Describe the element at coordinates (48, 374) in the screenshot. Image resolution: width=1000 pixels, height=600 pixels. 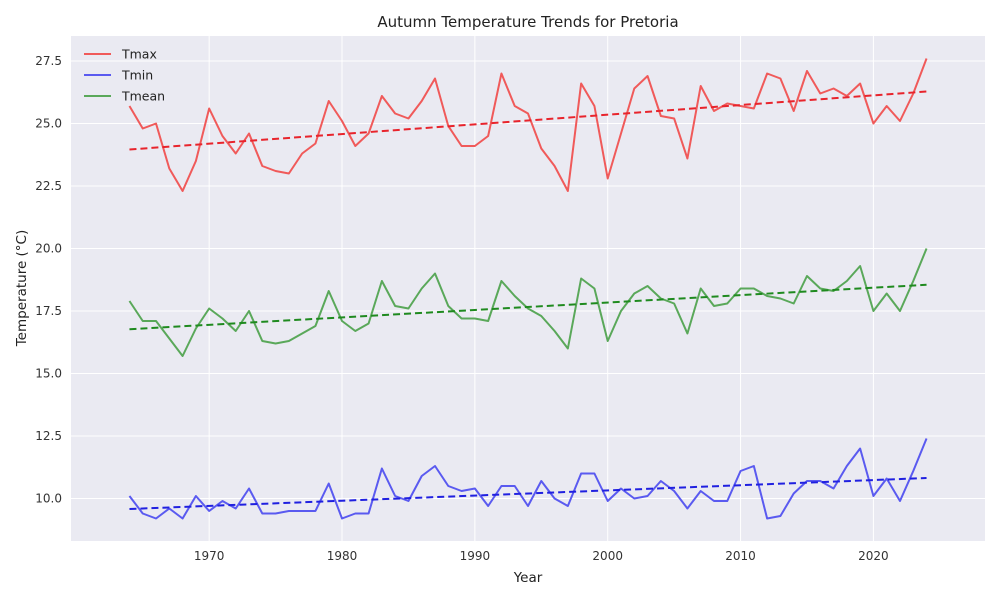
I see `y-tick-label: 15.0` at that location.